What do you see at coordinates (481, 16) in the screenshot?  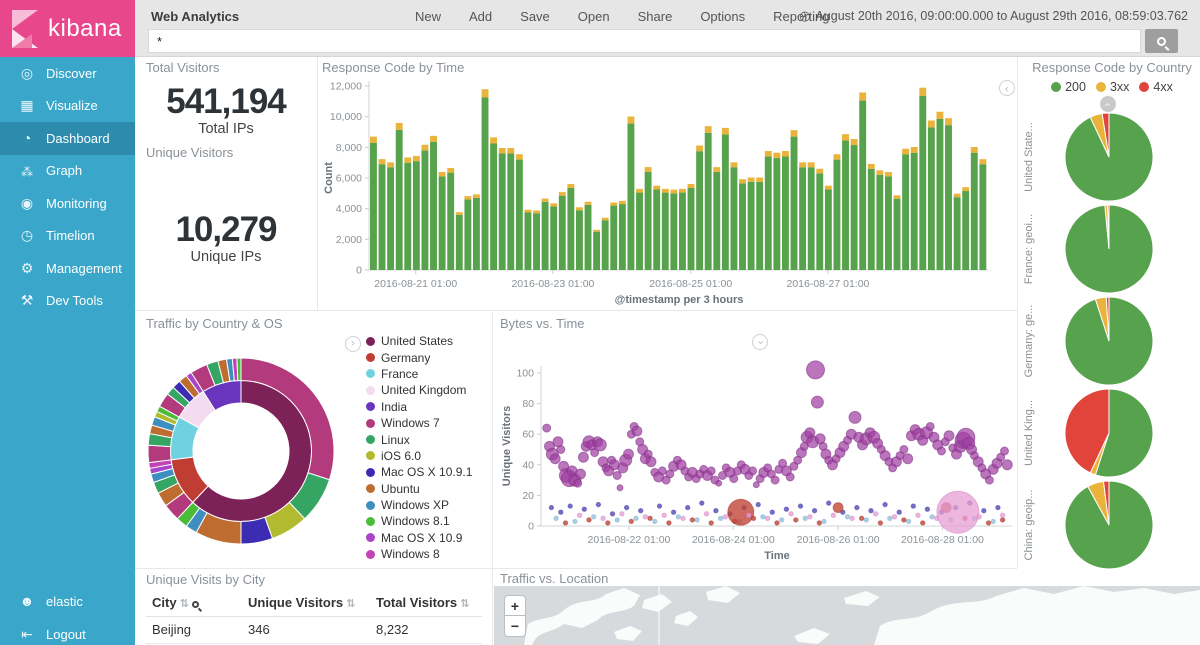 I see `menu-item-add: Add` at bounding box center [481, 16].